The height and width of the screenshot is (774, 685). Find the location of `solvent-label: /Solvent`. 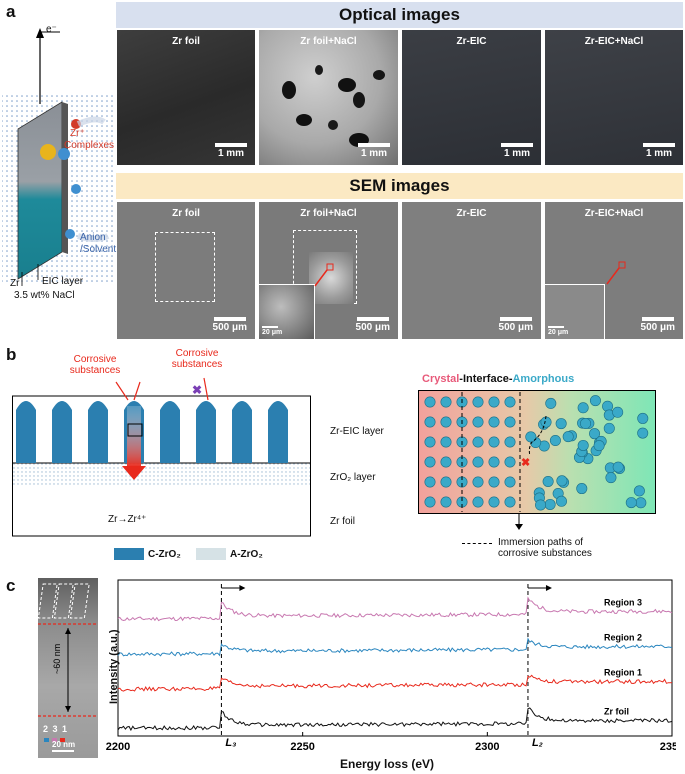

solvent-label: /Solvent is located at coordinates (98, 249).